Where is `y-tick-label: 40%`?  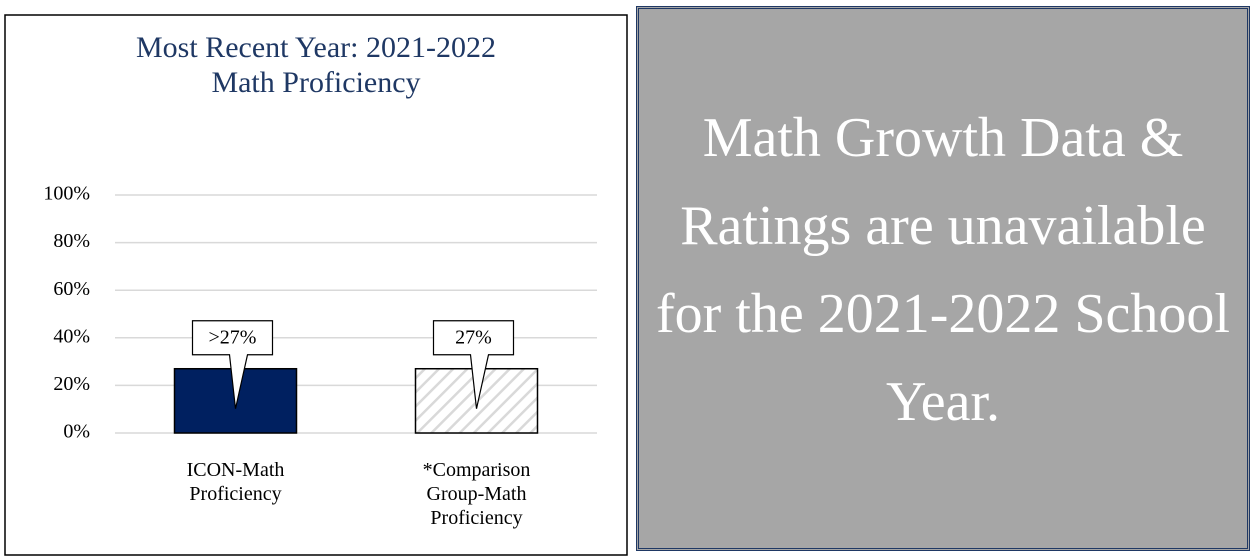 y-tick-label: 40% is located at coordinates (71, 336).